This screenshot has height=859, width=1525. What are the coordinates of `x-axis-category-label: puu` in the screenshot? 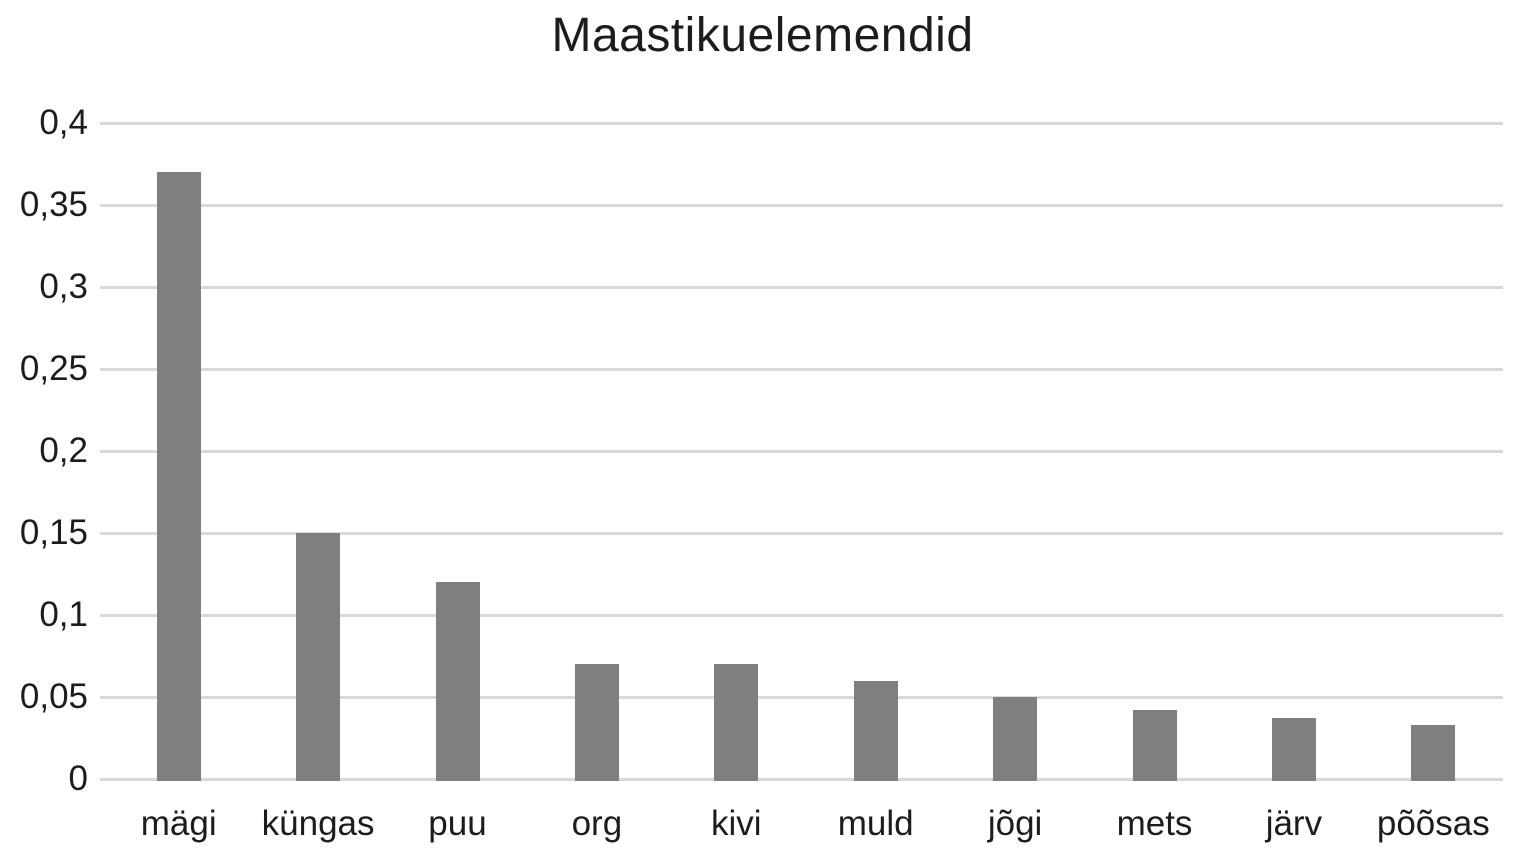 It's located at (457, 823).